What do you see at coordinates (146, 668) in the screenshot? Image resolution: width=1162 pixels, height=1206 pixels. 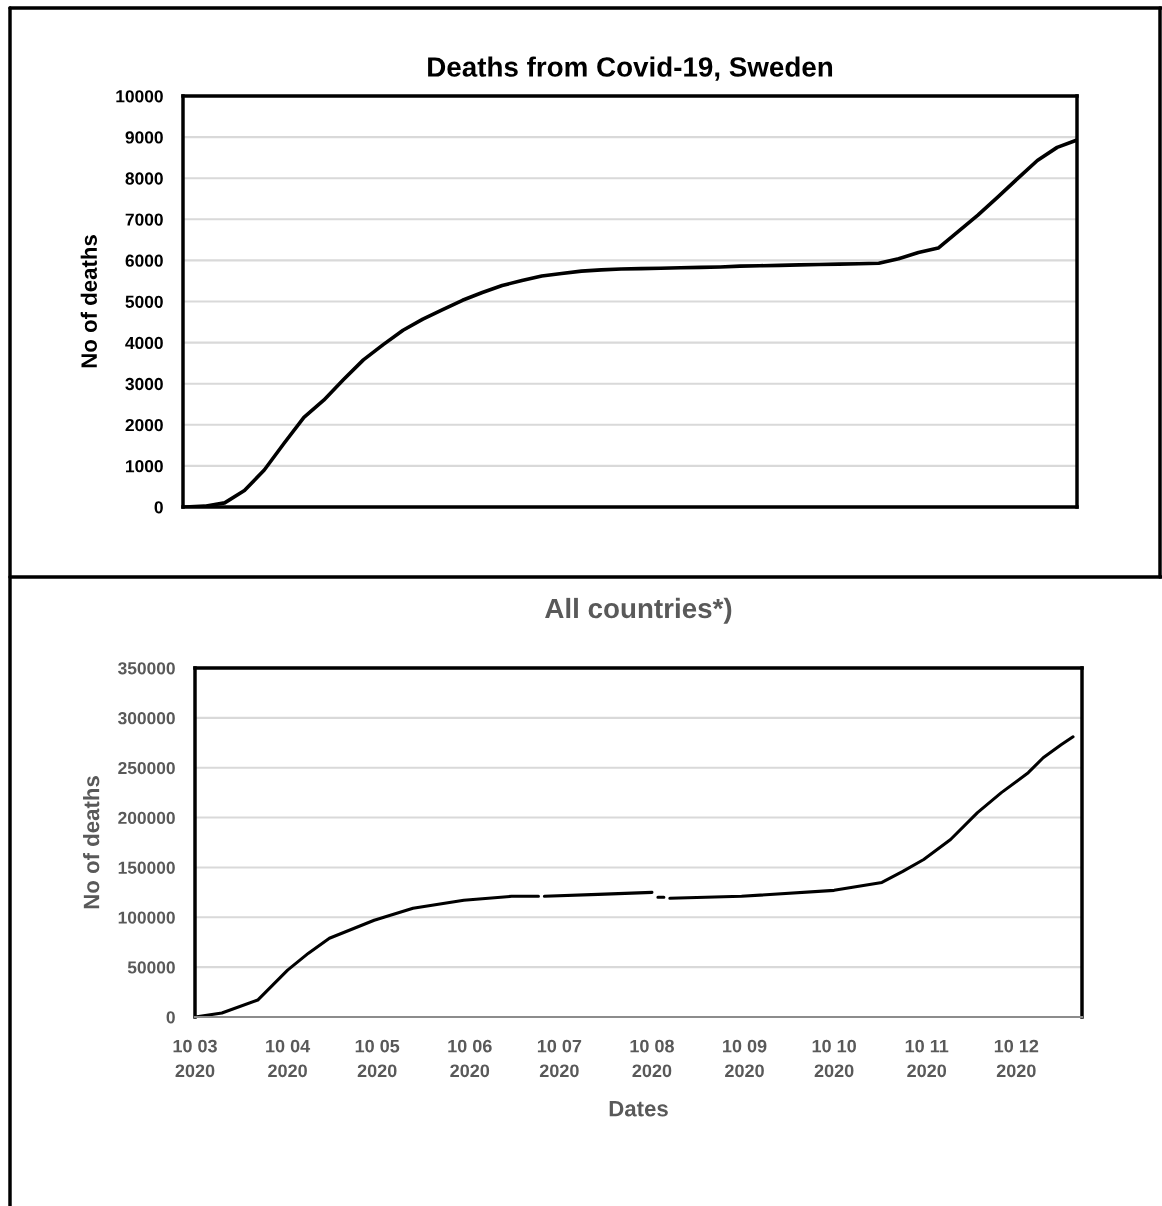 I see `y-tick-label: 350000` at bounding box center [146, 668].